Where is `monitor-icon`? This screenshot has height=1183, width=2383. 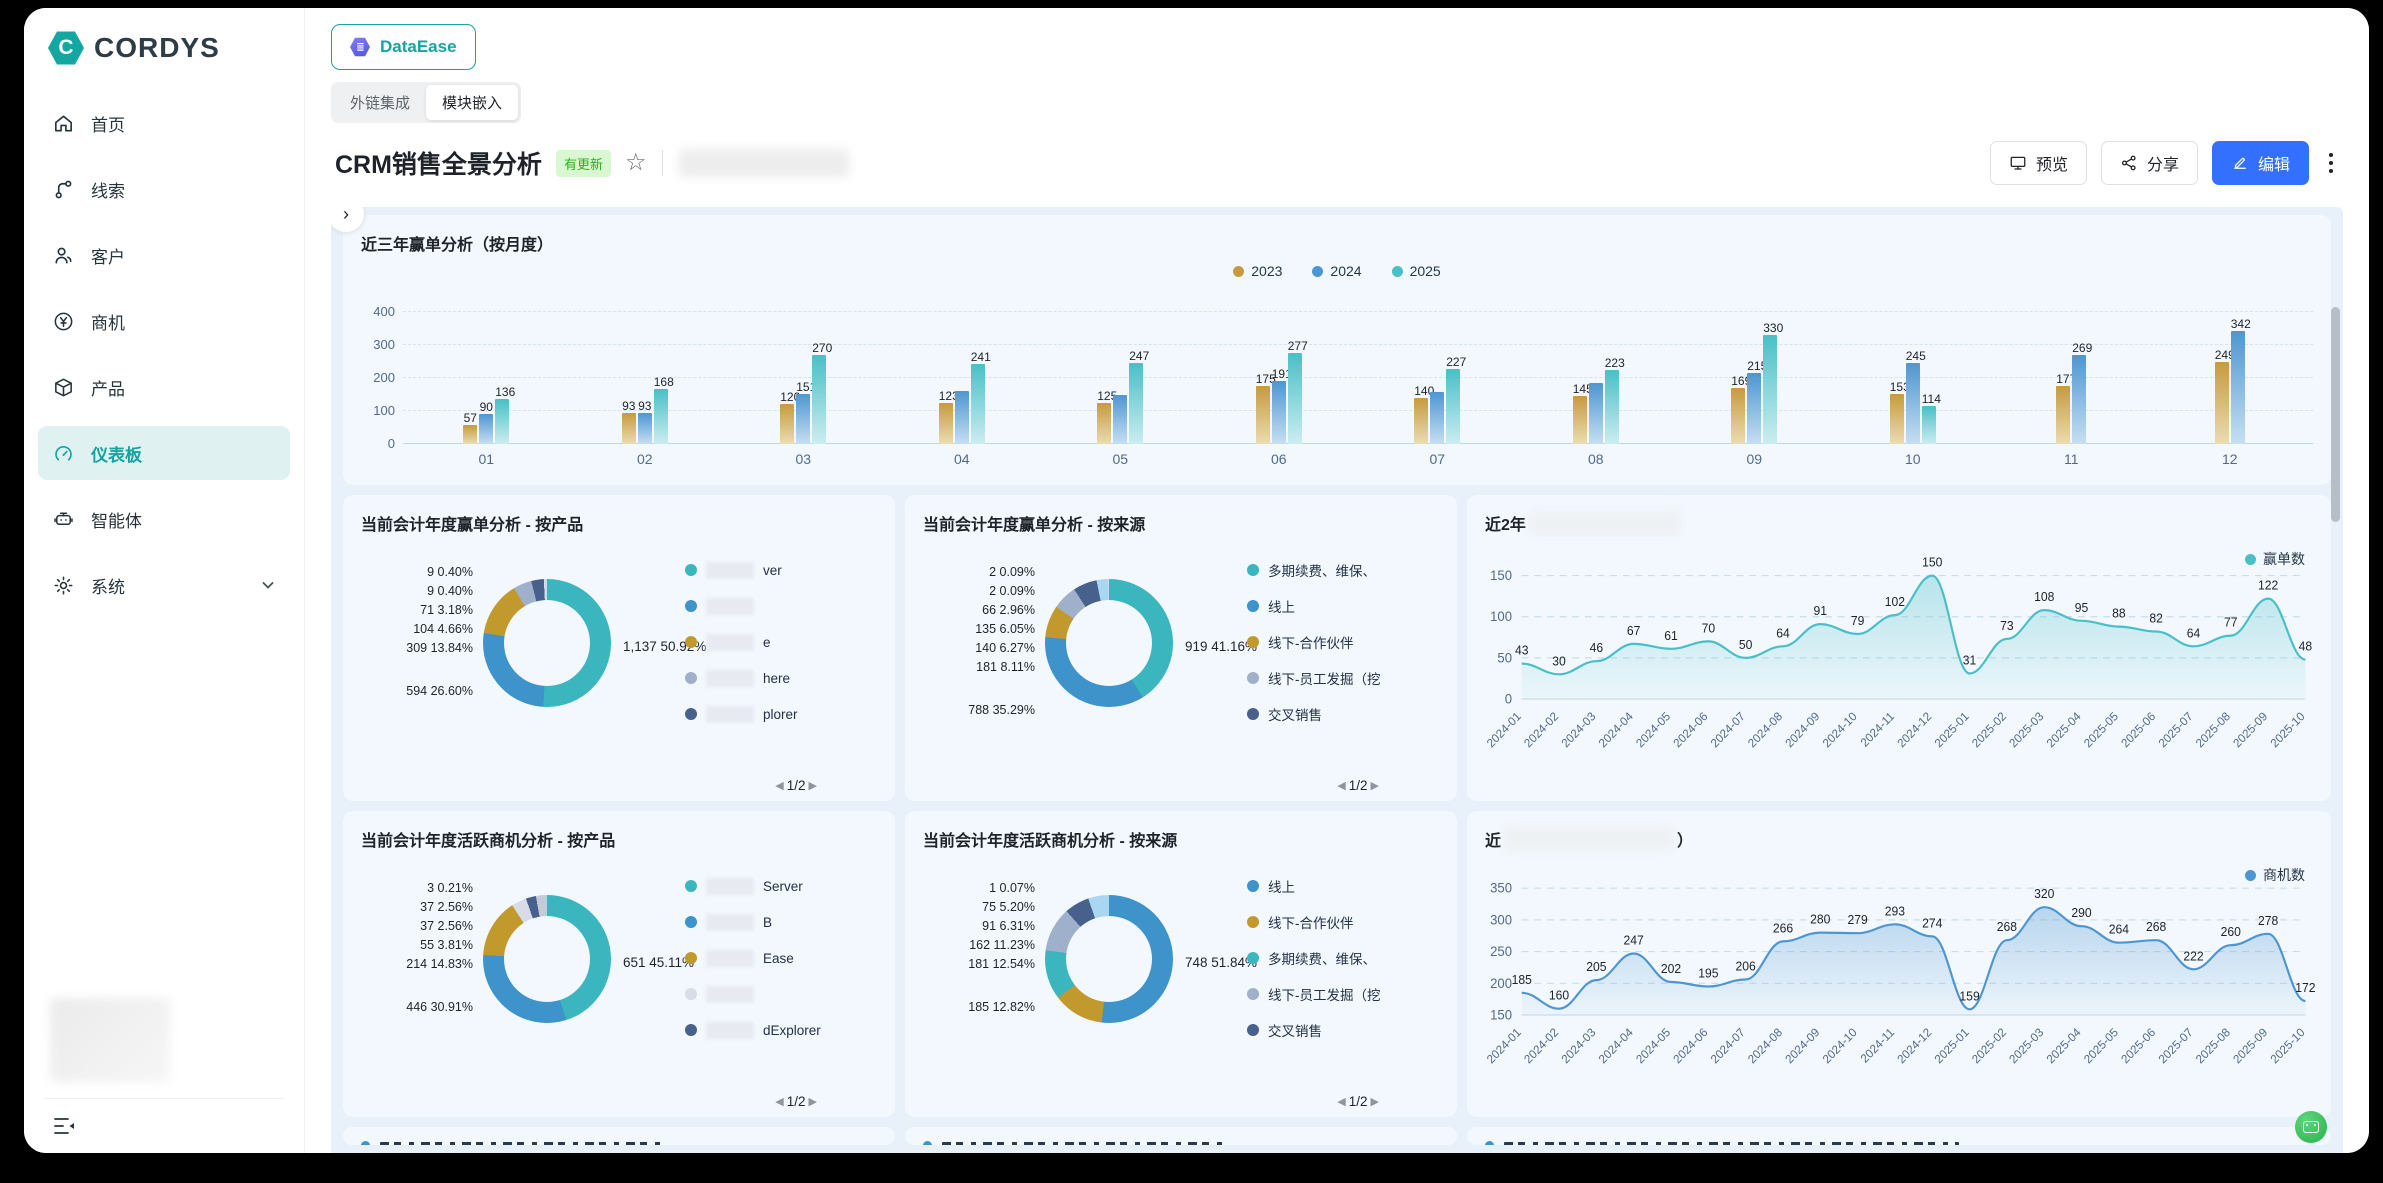
monitor-icon is located at coordinates (2018, 163).